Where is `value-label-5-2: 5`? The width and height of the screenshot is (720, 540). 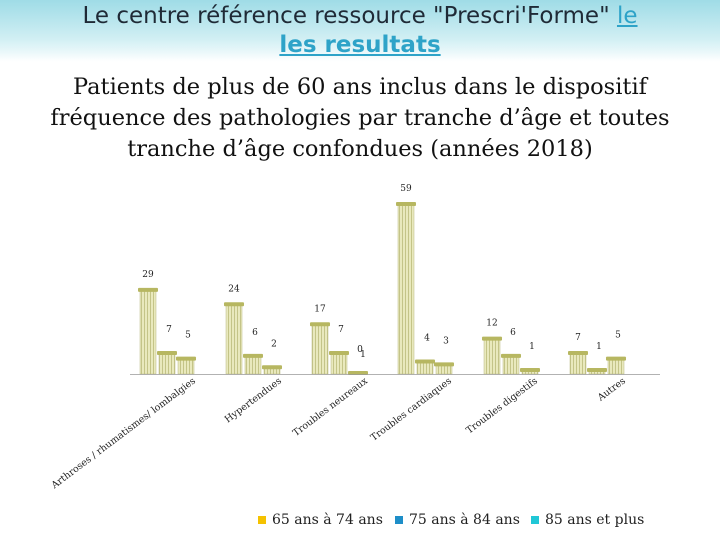 value-label-5-2: 5 is located at coordinates (618, 336).